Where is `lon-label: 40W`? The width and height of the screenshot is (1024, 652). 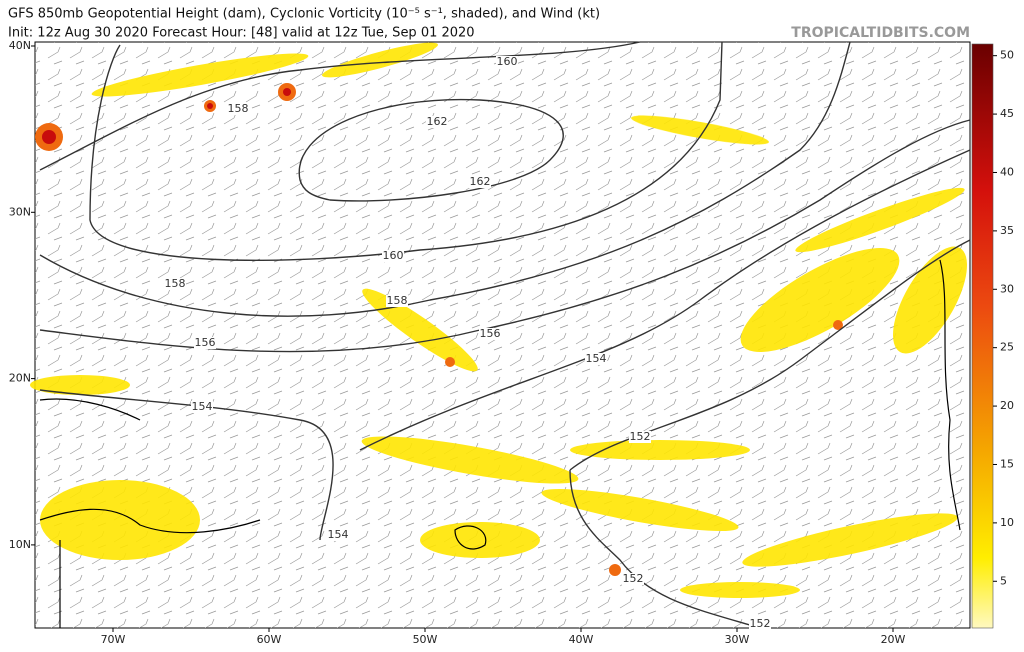
lon-label: 40W is located at coordinates (581, 639).